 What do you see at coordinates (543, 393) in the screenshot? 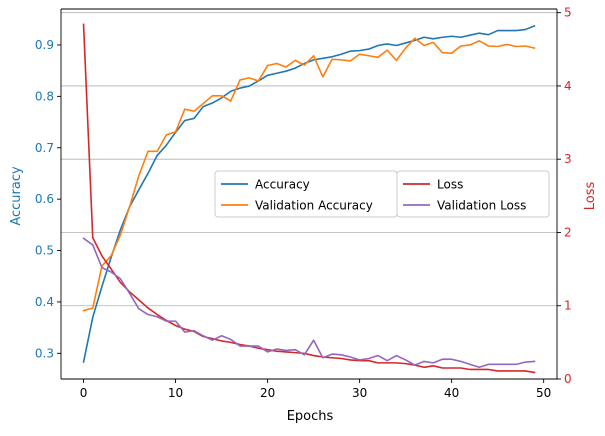
I see `x-tick-label: 50` at bounding box center [543, 393].